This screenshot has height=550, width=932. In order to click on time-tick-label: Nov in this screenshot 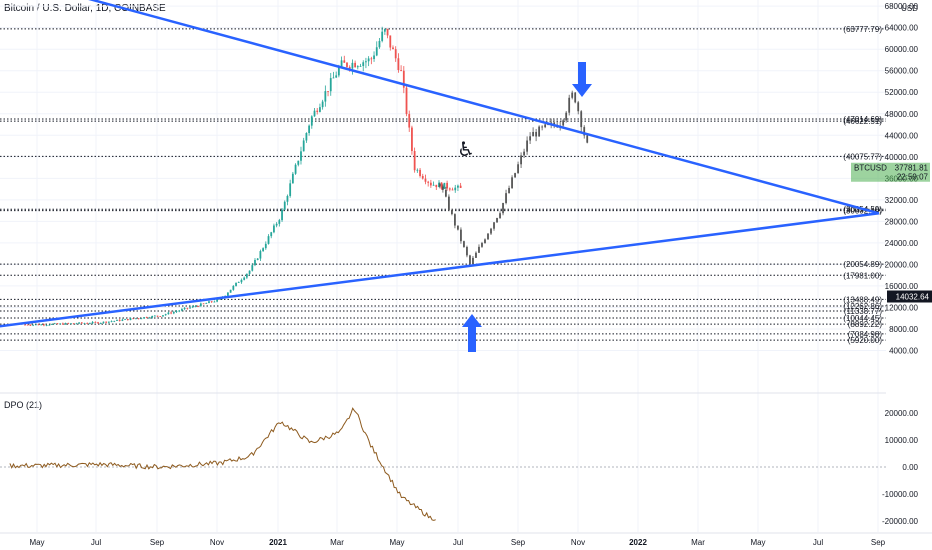, I will do `click(217, 542)`.